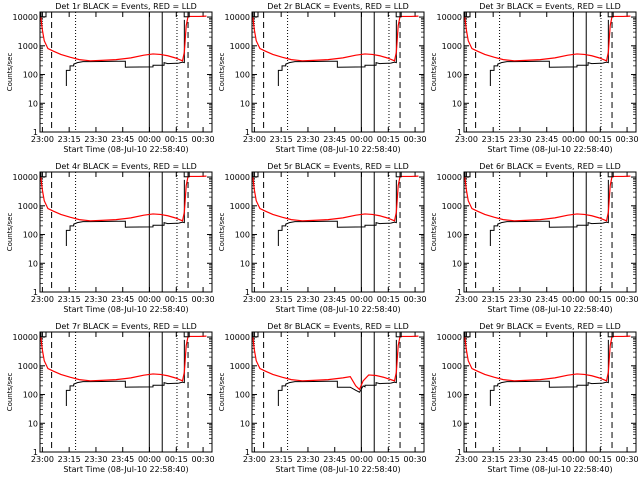  Describe the element at coordinates (338, 326) in the screenshot. I see `panel-title: Det 8r BLACK = Events, RED = LLD` at that location.